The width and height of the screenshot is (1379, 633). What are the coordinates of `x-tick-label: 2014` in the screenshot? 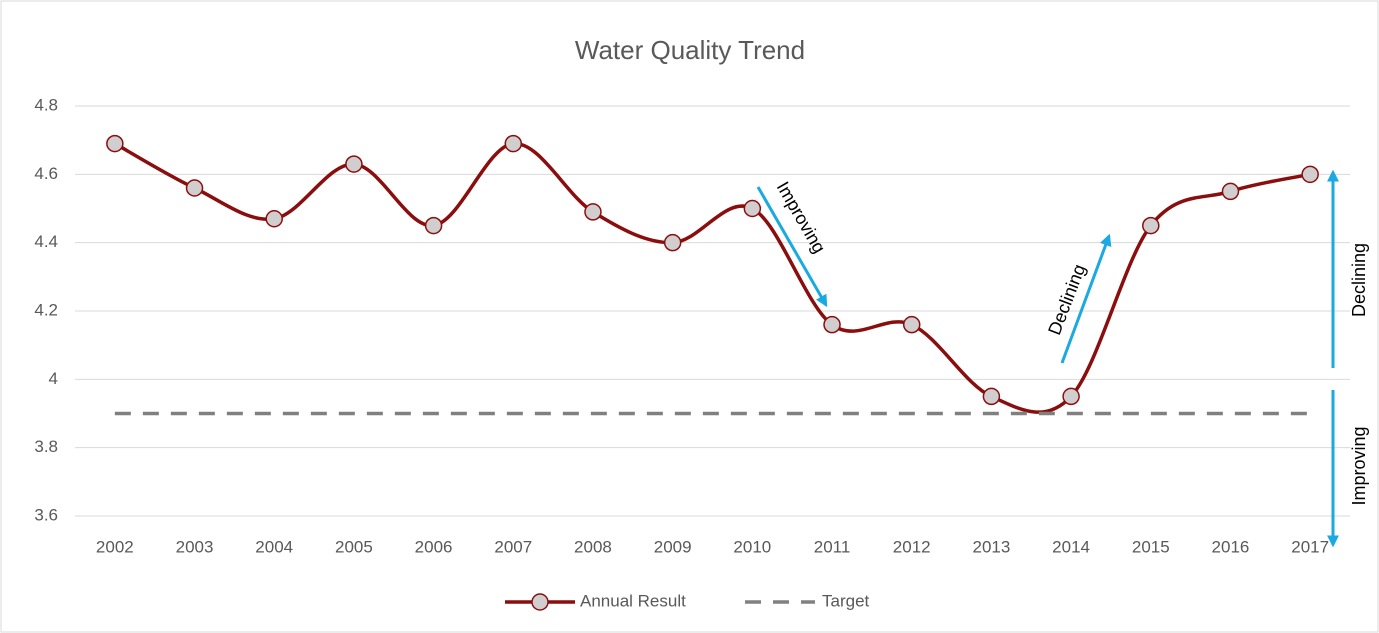 It's located at (1071, 546).